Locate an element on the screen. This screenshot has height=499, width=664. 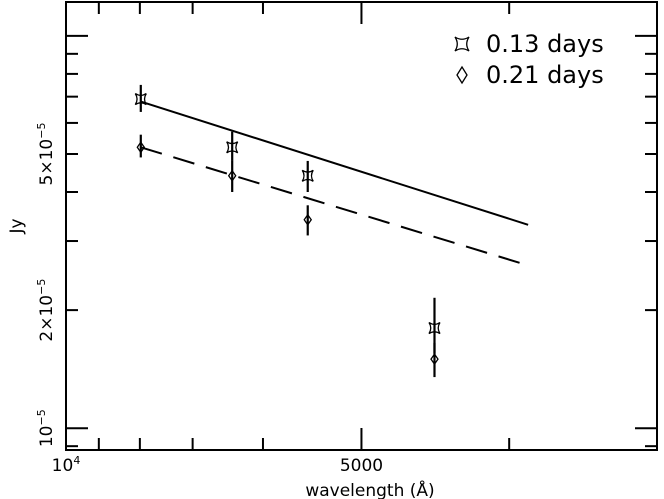
x-tick-label-exp: 4 is located at coordinates (76, 460).